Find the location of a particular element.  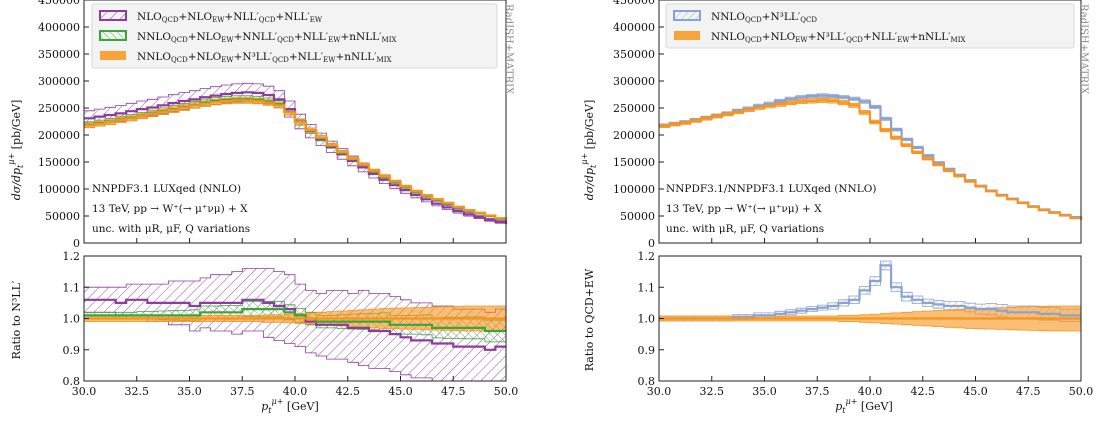

left-main-ylabel: dσ/dptμ+ [pb/GeV] is located at coordinates (16, 150).